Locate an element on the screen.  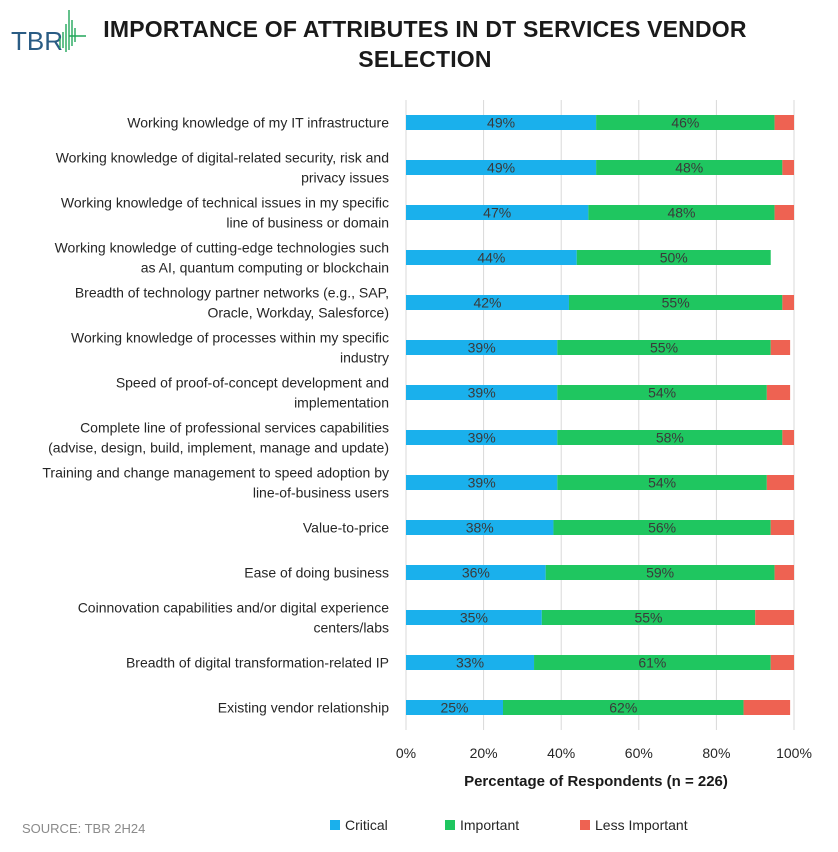
data-label: 50% is located at coordinates (674, 258).